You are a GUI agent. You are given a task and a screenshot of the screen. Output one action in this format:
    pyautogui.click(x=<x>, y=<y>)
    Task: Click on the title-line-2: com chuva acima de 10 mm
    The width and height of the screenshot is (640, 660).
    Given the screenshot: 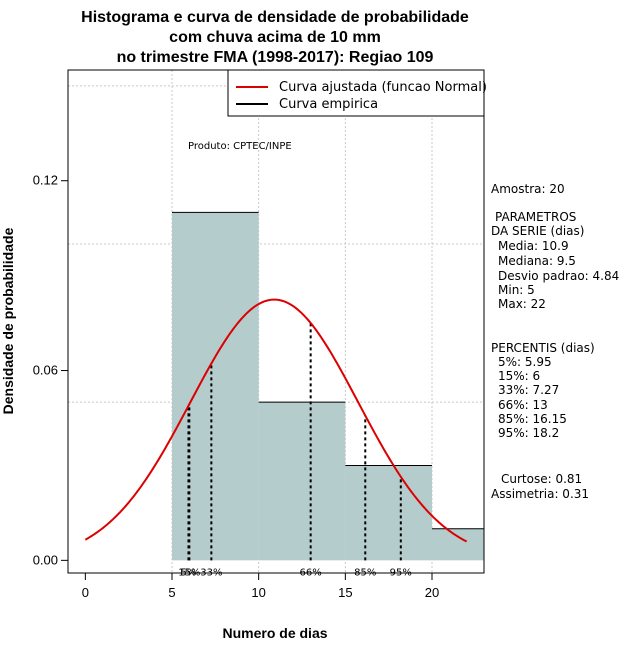 What is the action you would take?
    pyautogui.click(x=275, y=37)
    